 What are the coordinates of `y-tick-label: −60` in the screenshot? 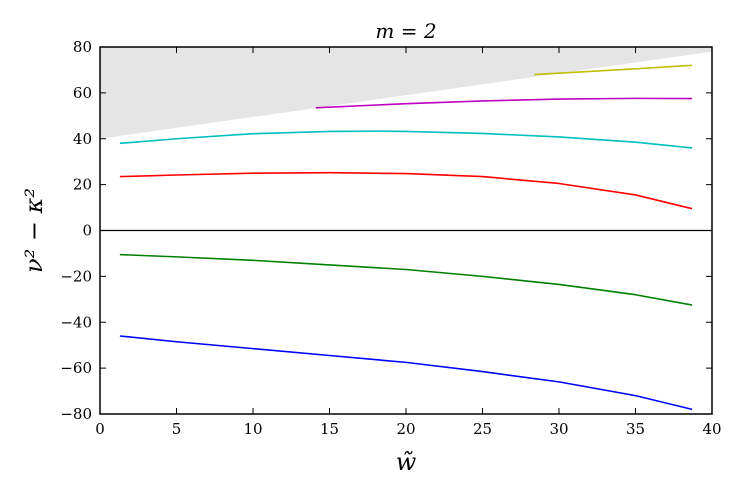 It's located at (76, 368).